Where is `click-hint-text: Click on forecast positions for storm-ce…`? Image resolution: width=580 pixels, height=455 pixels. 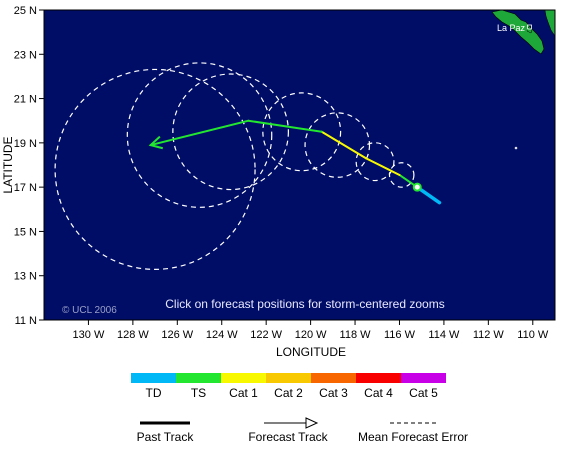
click-hint-text: Click on forecast positions for storm-ce… is located at coordinates (304, 304).